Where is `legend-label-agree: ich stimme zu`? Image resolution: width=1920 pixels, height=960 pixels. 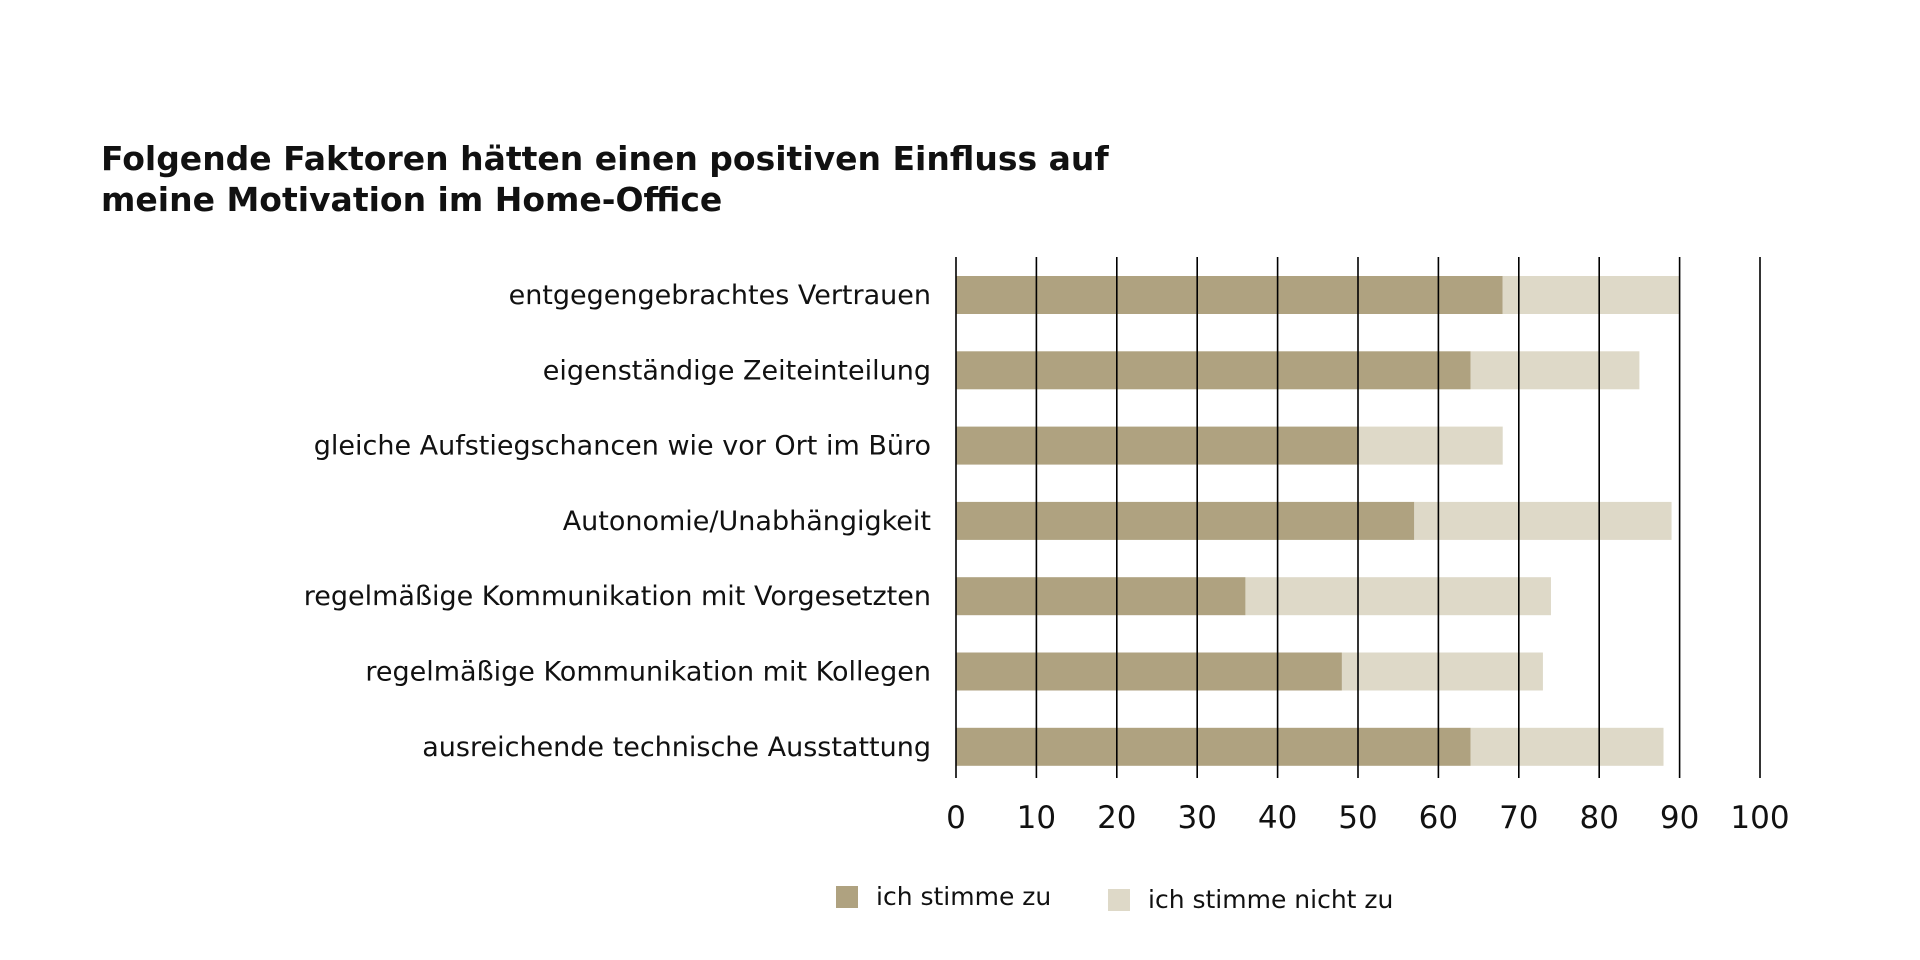 legend-label-agree: ich stimme zu is located at coordinates (964, 896).